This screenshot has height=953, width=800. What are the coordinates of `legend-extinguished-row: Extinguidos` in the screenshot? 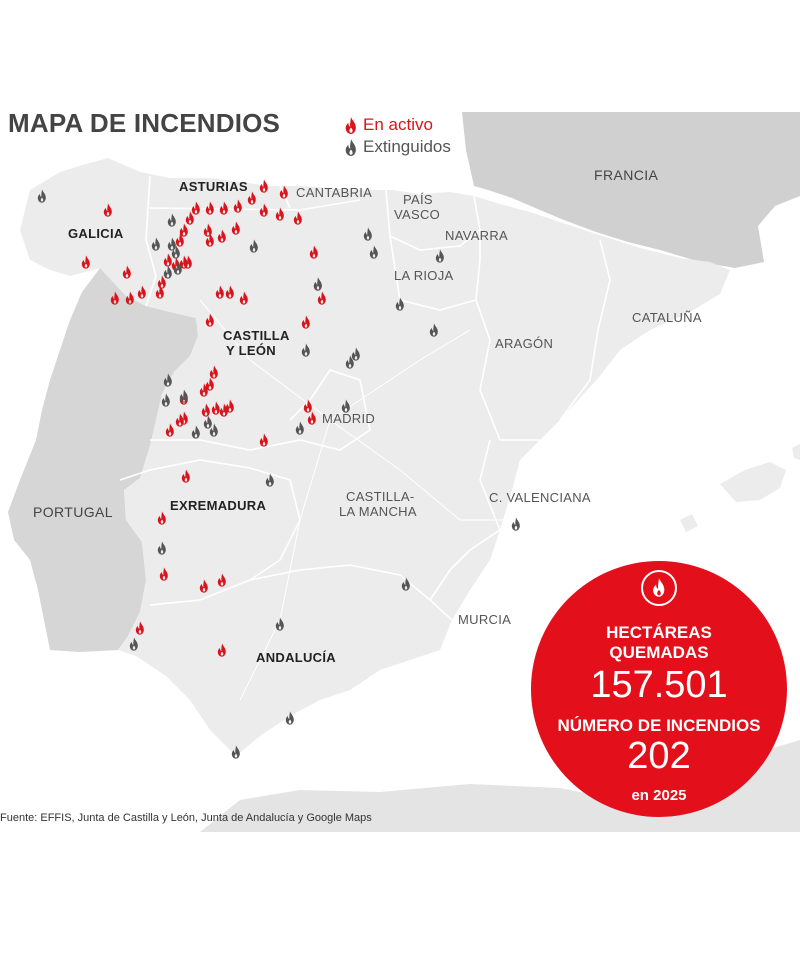 It's located at (397, 147).